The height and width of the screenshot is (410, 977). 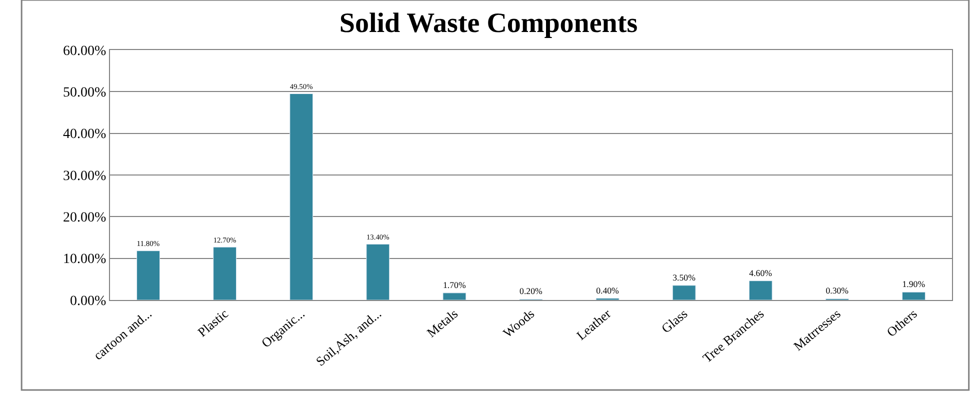 I want to click on y-tick-label: 60.00%, so click(x=85, y=51).